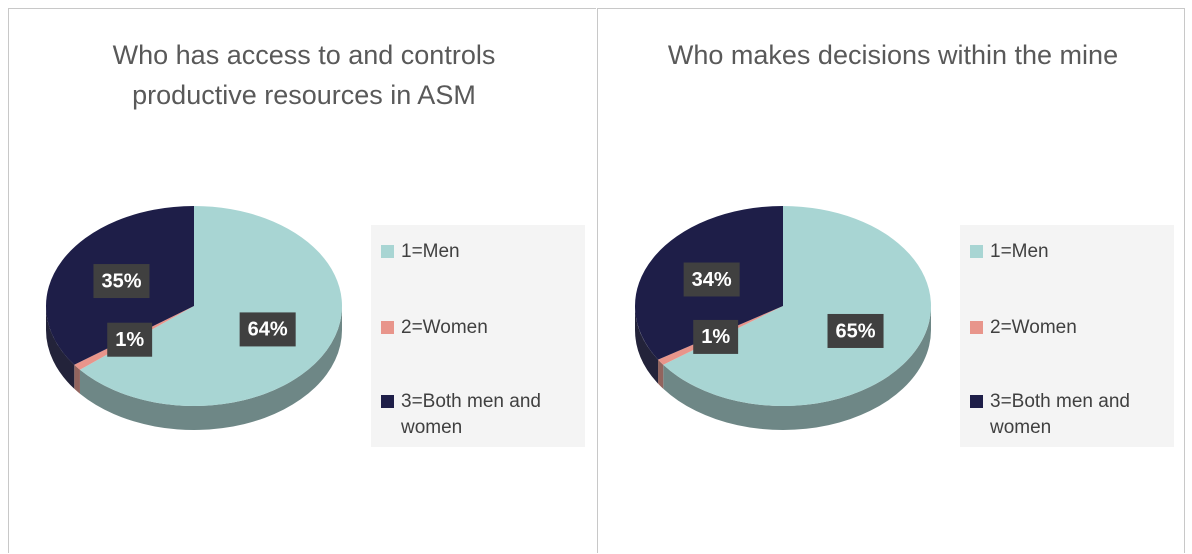 The image size is (1192, 554). I want to click on pie-chart: 64% 1% 35%, so click(194, 318).